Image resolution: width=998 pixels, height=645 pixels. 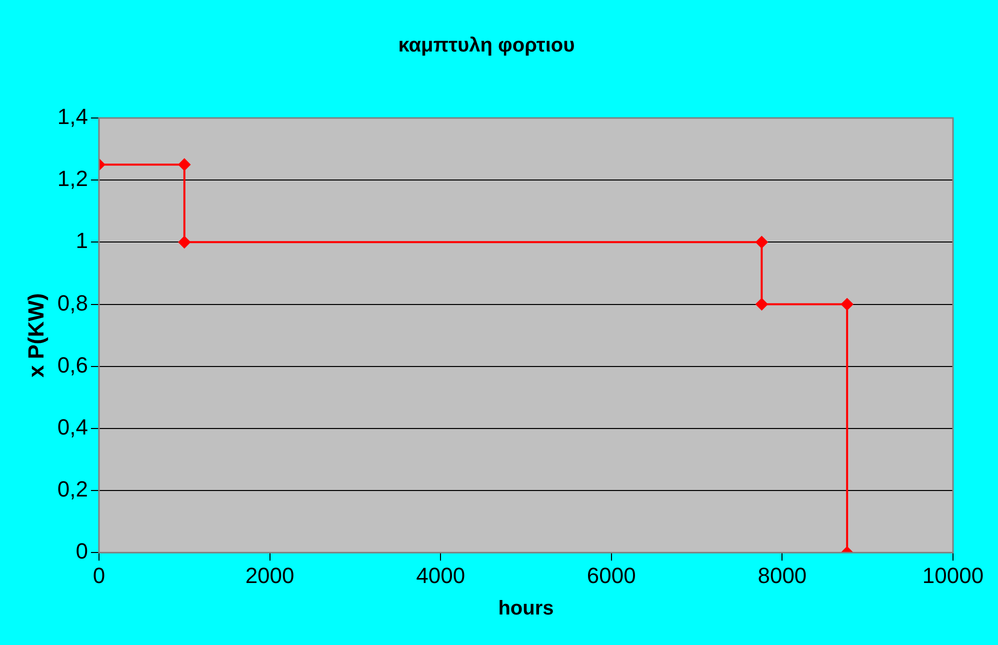 I want to click on x-tick-label: 6000, so click(x=611, y=575).